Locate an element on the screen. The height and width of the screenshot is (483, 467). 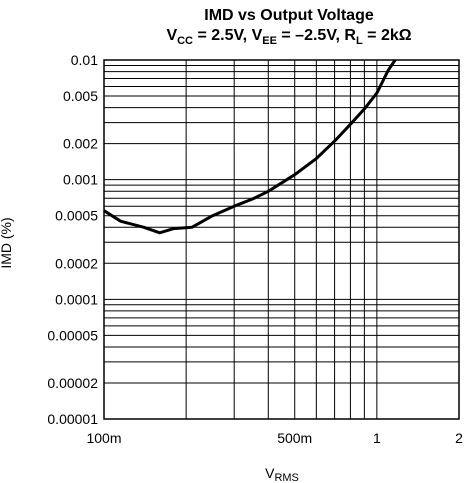
x-tick-label: 1 is located at coordinates (377, 438).